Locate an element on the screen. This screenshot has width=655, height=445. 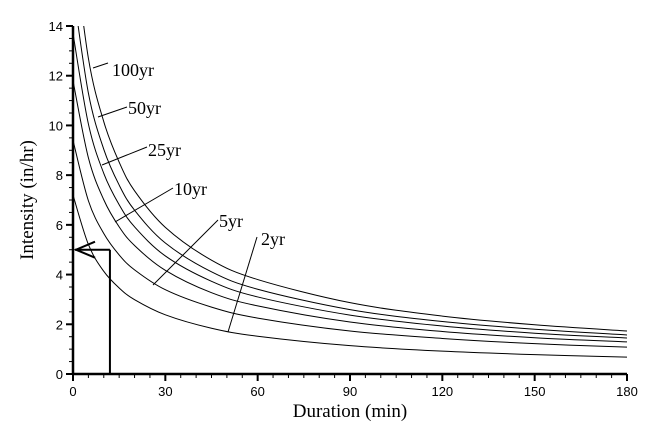
y-tick-label: 12 is located at coordinates (56, 76).